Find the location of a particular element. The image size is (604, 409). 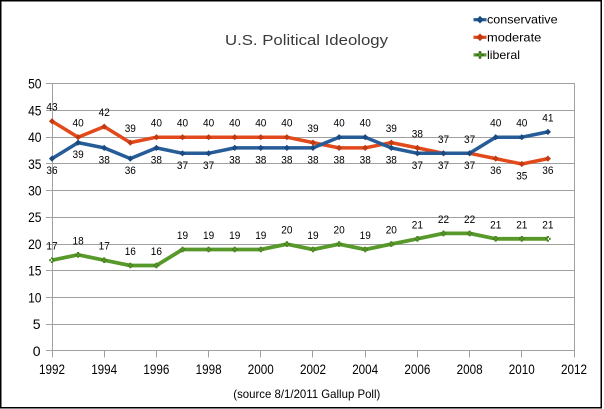

svg-text: 50 is located at coordinates (35, 84).